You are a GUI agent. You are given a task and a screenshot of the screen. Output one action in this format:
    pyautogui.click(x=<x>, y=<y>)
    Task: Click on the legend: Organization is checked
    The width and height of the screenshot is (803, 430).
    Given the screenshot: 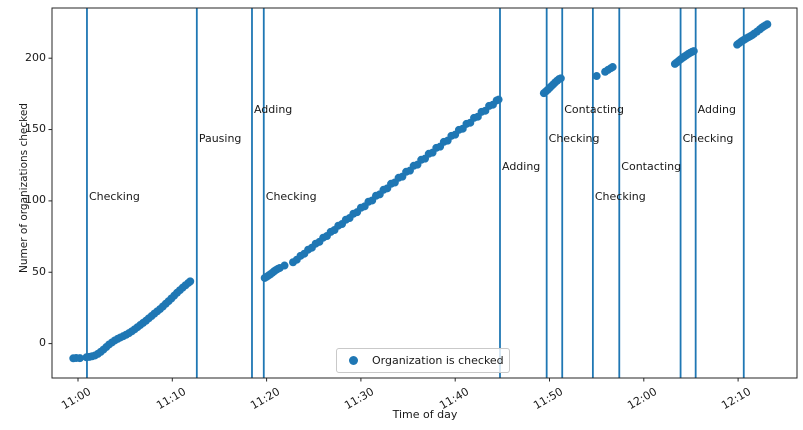 What is the action you would take?
    pyautogui.click(x=423, y=360)
    